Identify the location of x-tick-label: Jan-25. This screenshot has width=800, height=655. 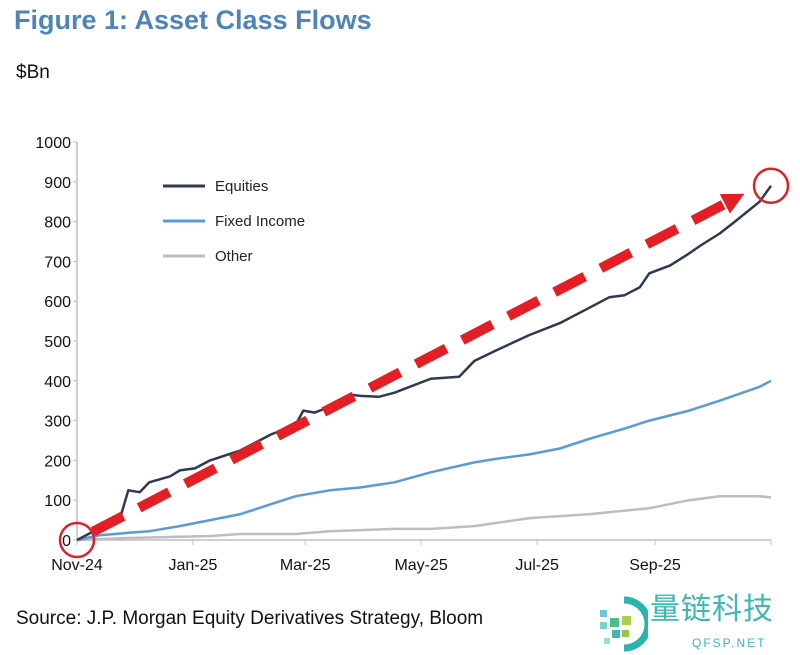
(193, 565).